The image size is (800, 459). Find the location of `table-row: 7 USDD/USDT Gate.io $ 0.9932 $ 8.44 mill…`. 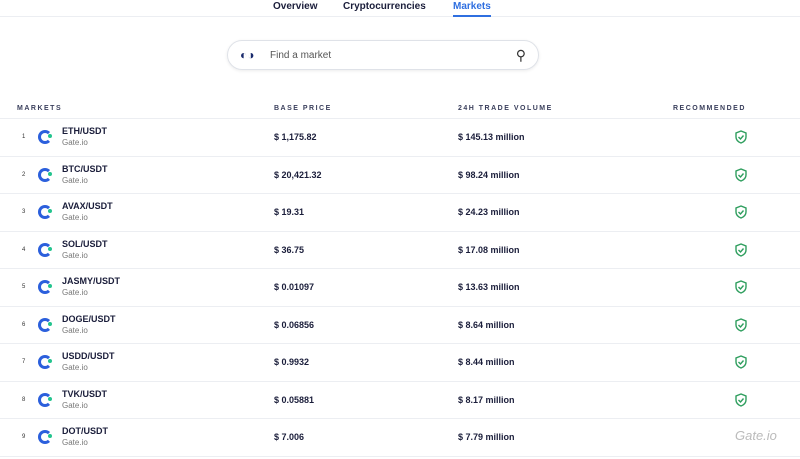

table-row: 7 USDD/USDT Gate.io $ 0.9932 $ 8.44 mill… is located at coordinates (400, 363).